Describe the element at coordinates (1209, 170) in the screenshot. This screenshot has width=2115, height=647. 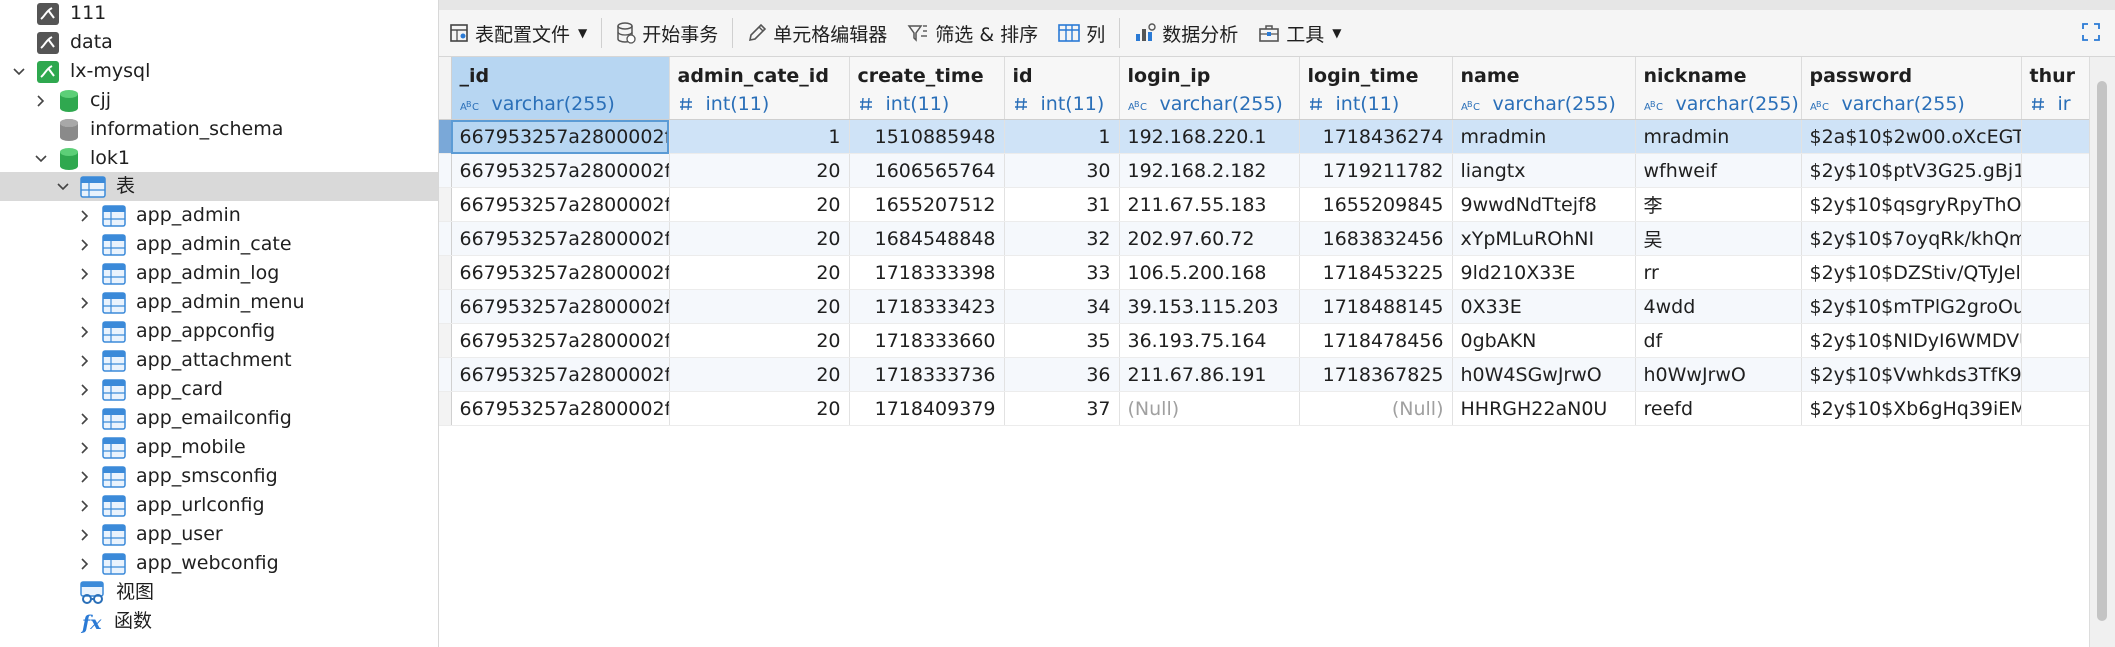
I see `cell-login-ip: 192.168.2.182` at that location.